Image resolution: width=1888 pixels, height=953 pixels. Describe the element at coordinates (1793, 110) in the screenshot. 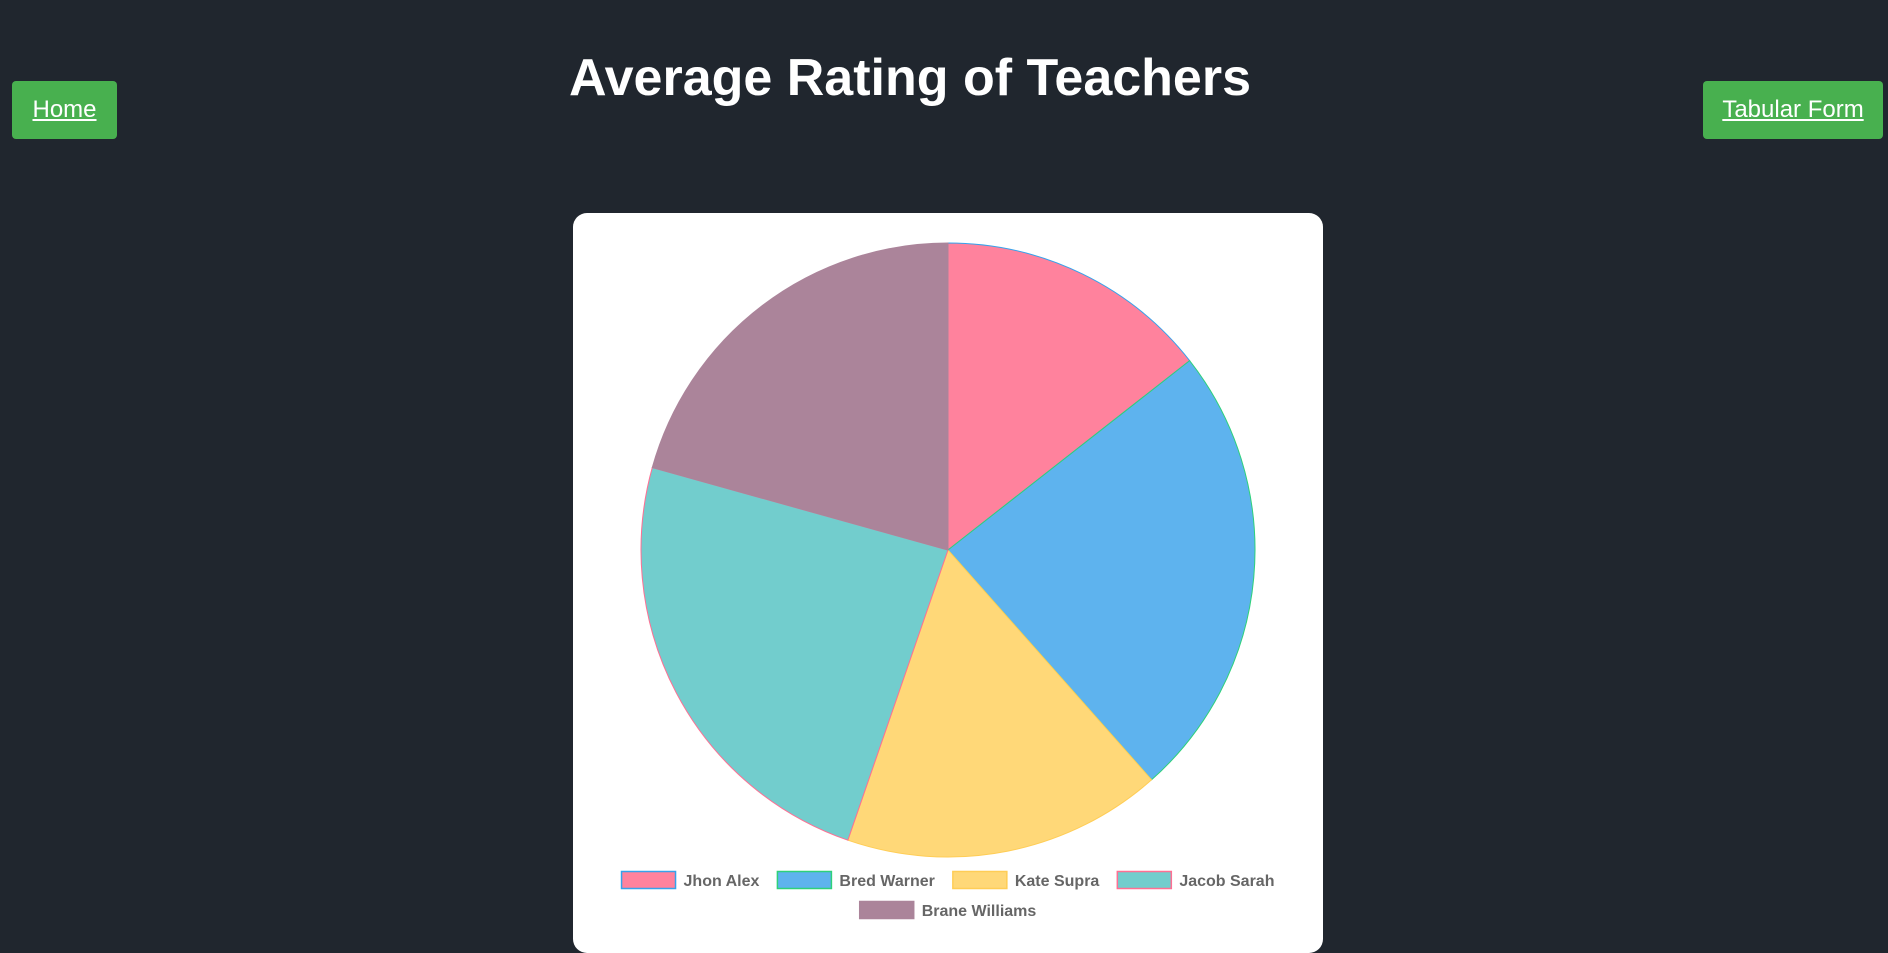

I see `tabular-form-button: Tabular Form` at that location.